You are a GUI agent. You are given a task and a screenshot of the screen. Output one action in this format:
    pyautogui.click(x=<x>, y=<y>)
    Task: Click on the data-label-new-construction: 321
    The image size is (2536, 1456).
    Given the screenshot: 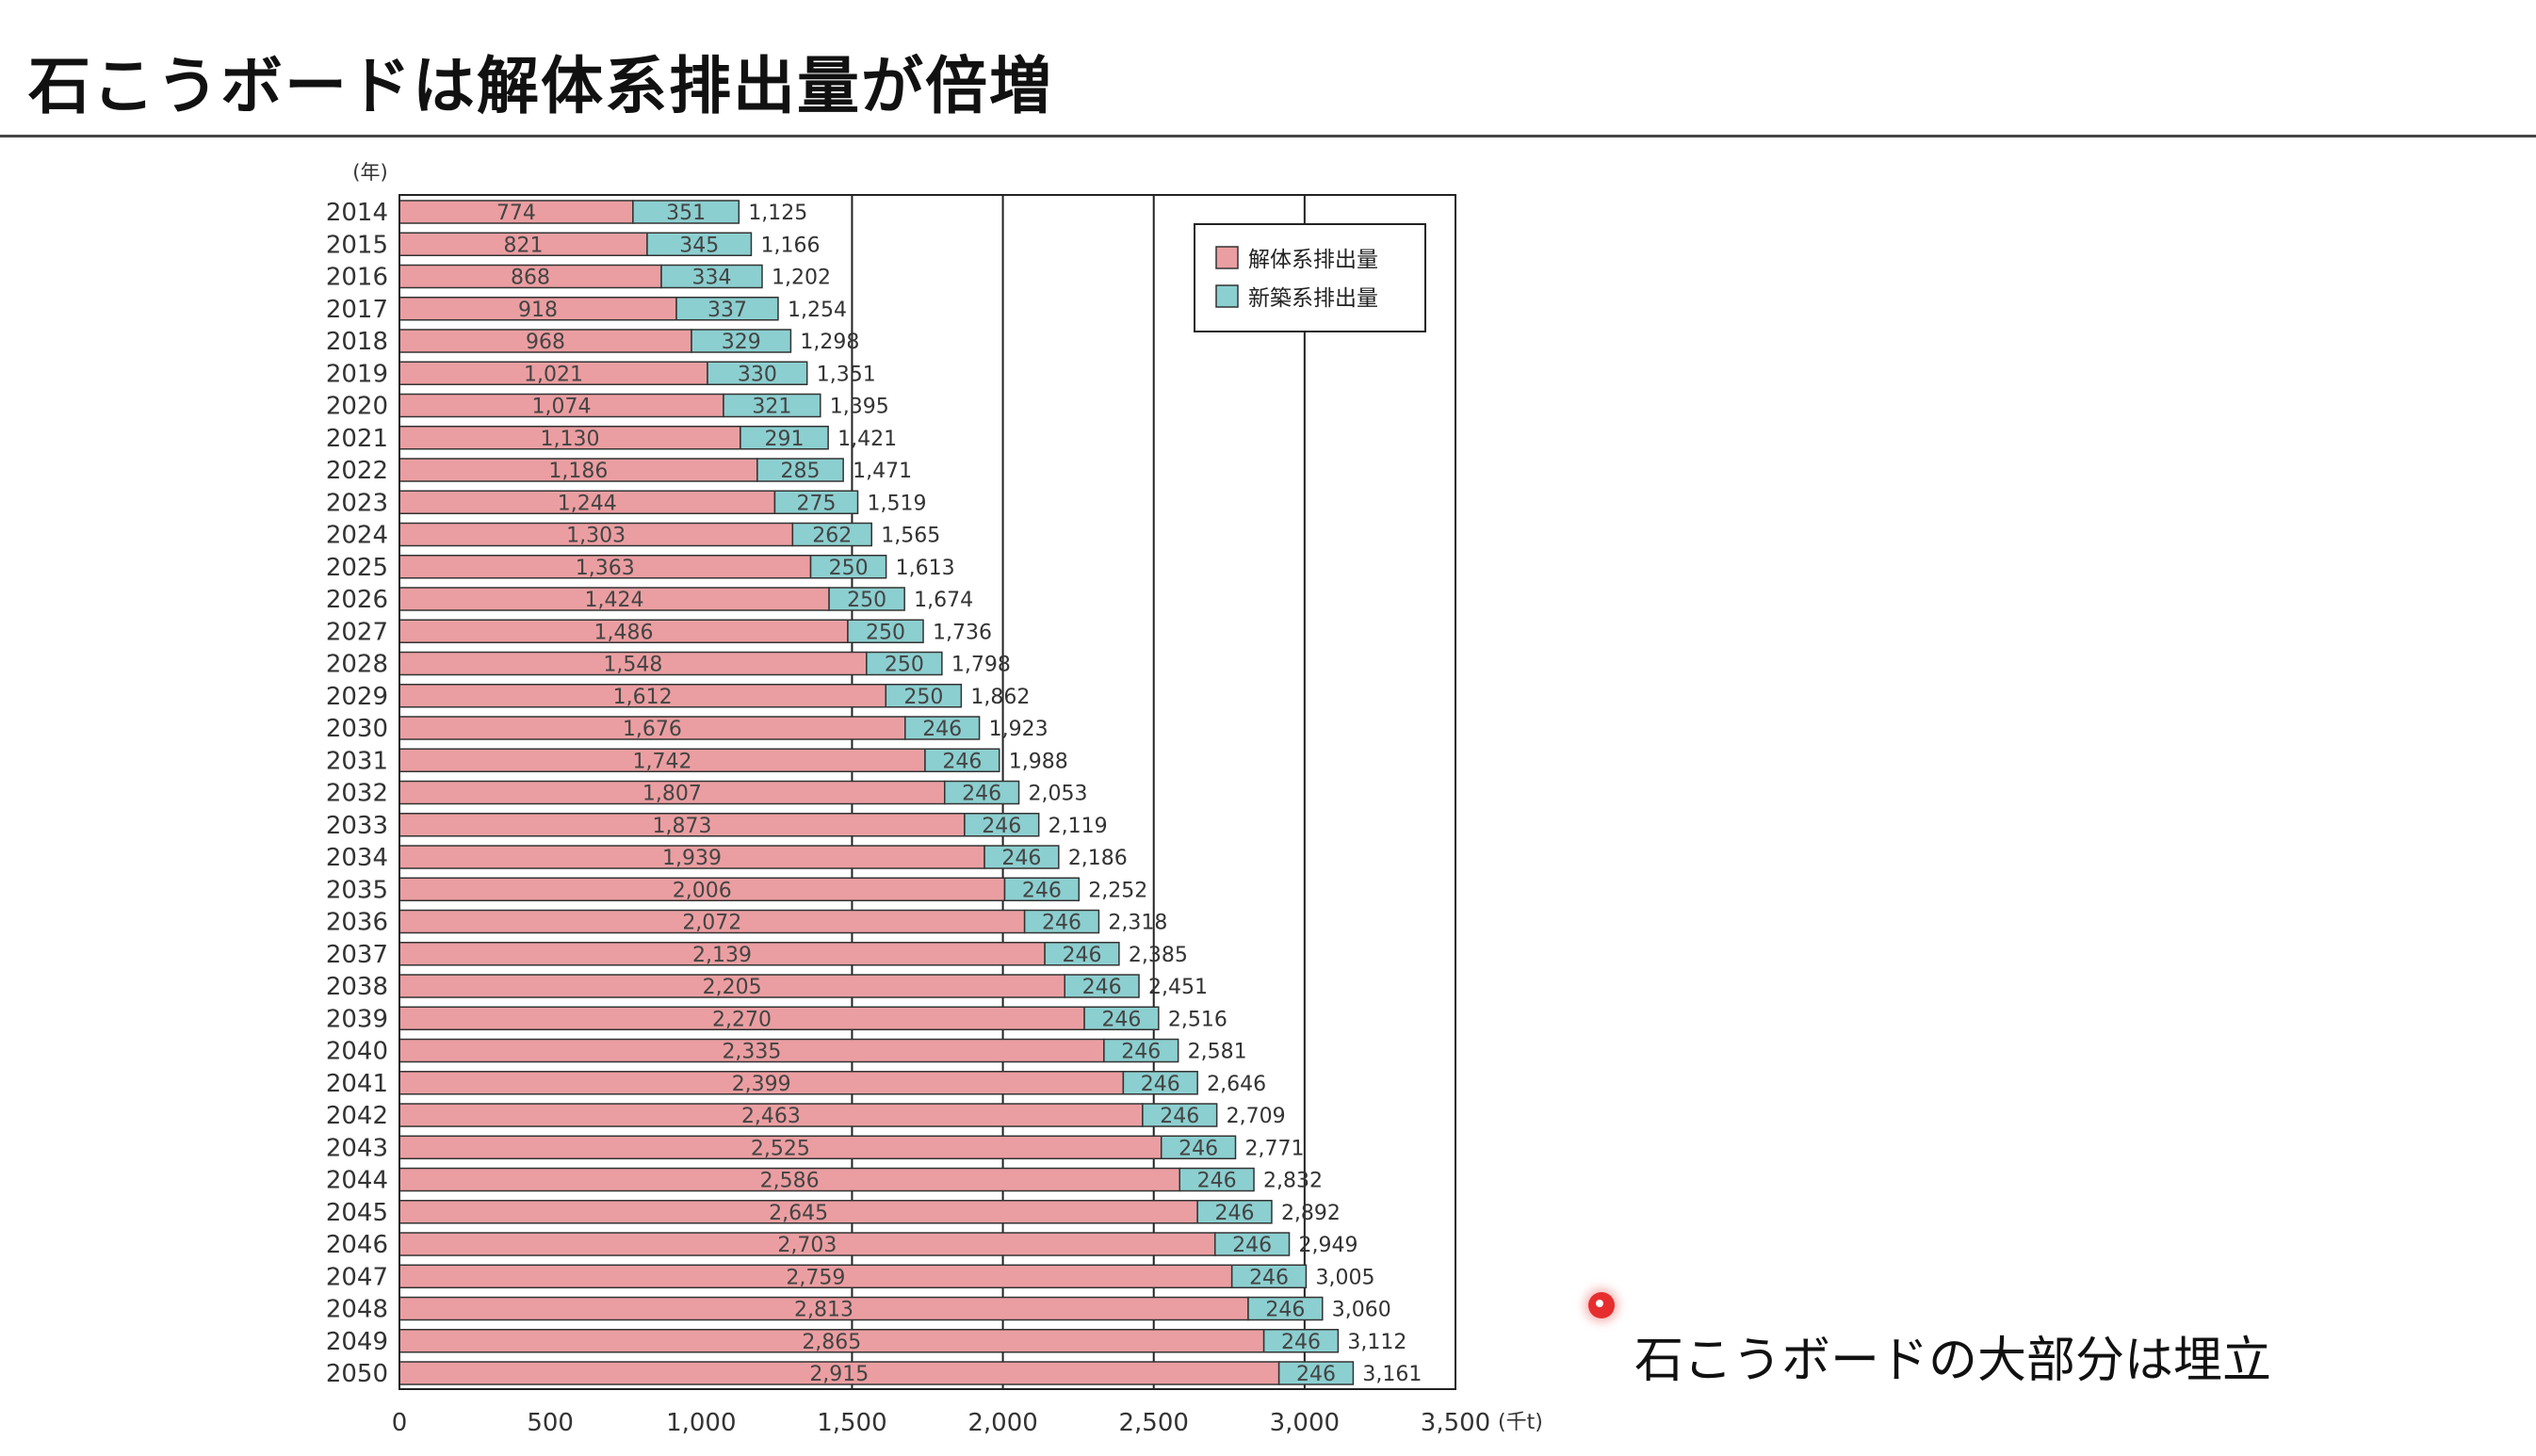 What is the action you would take?
    pyautogui.click(x=772, y=407)
    